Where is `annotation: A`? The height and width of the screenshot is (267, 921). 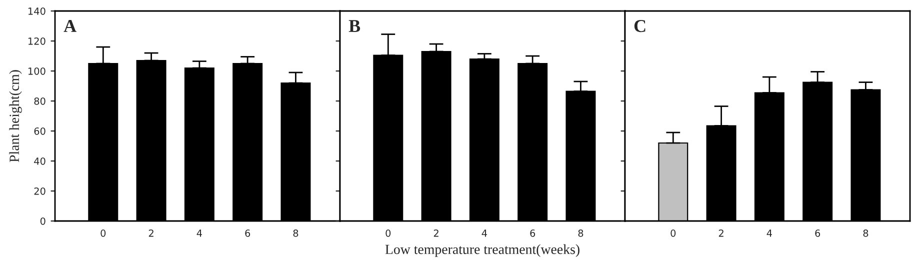 annotation: A is located at coordinates (70, 26).